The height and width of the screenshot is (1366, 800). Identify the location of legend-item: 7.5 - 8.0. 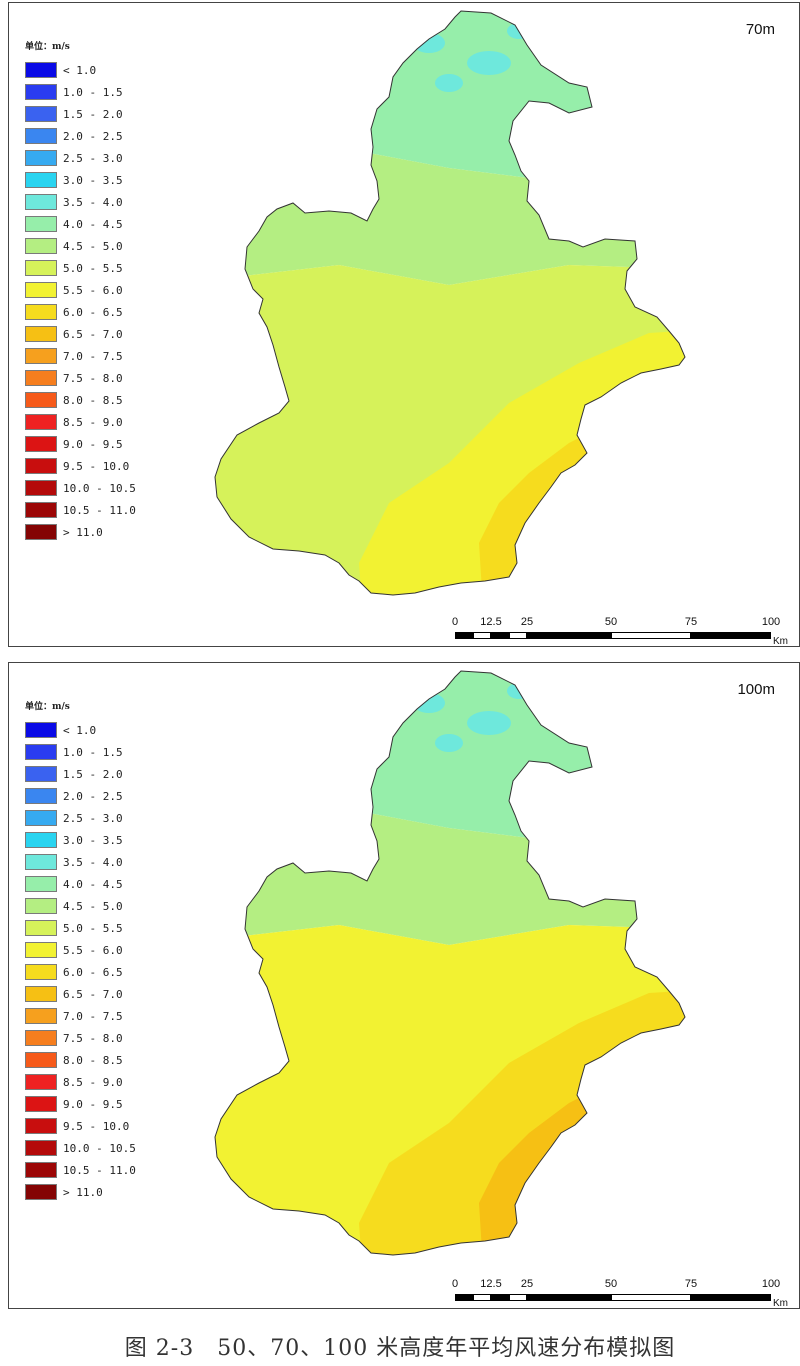
(105, 1038).